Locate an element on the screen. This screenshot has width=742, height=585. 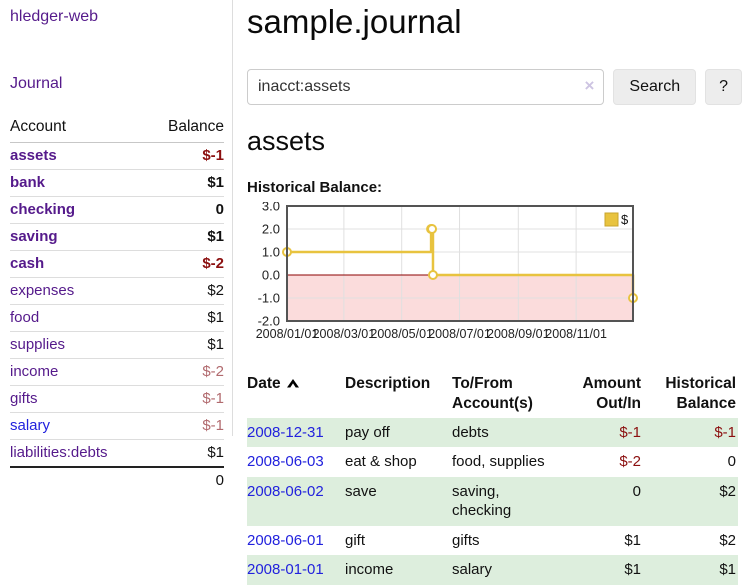
svg-text: 2.0 is located at coordinates (271, 229).